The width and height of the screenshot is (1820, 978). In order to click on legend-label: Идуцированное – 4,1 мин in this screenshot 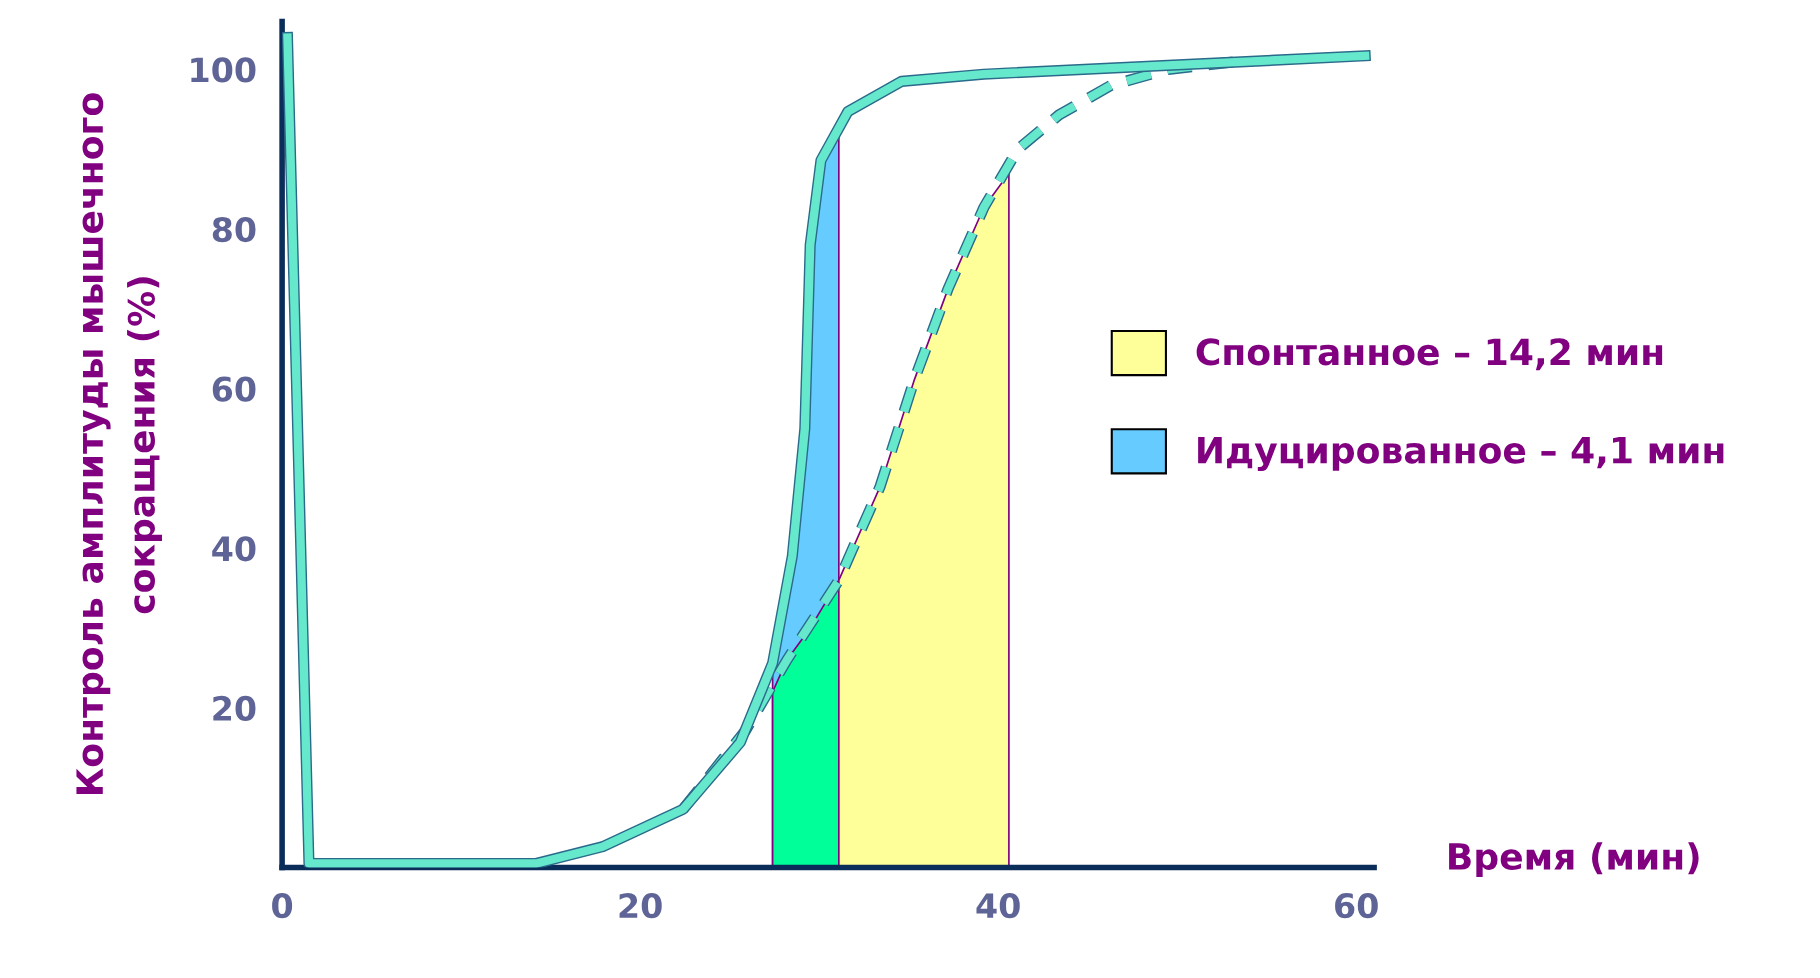, I will do `click(1461, 454)`.